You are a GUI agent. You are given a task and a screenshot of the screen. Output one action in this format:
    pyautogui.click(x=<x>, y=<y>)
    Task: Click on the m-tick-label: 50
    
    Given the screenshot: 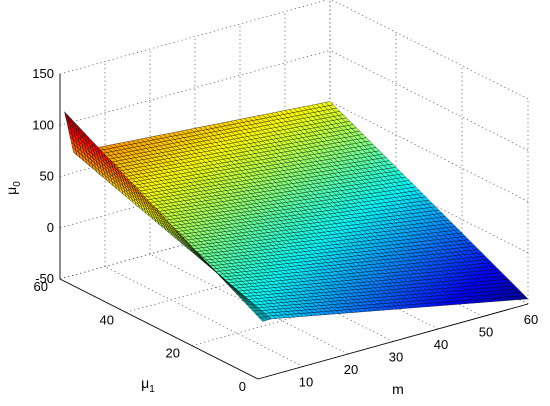 What is the action you would take?
    pyautogui.click(x=486, y=332)
    